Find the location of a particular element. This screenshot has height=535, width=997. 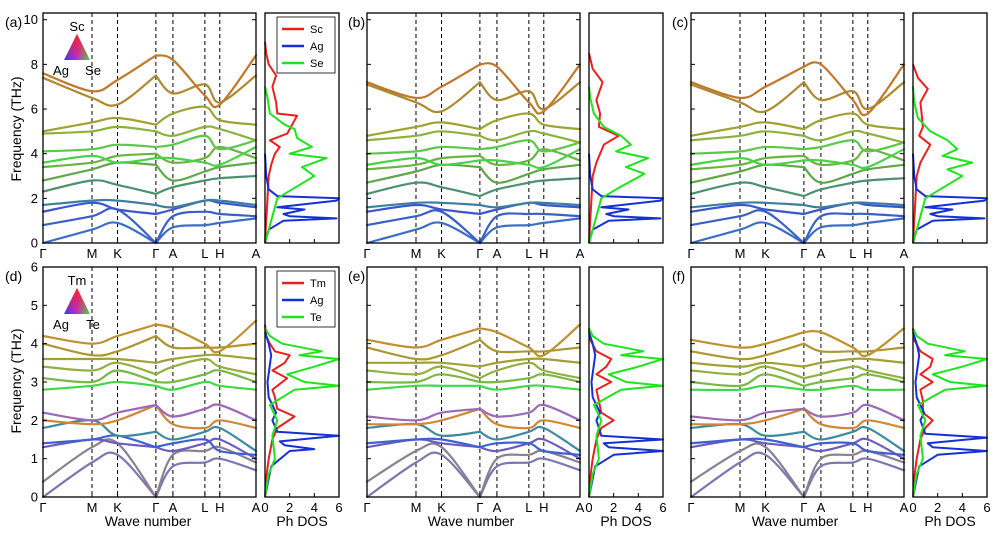

band-d-7-right is located at coordinates (206, 385).